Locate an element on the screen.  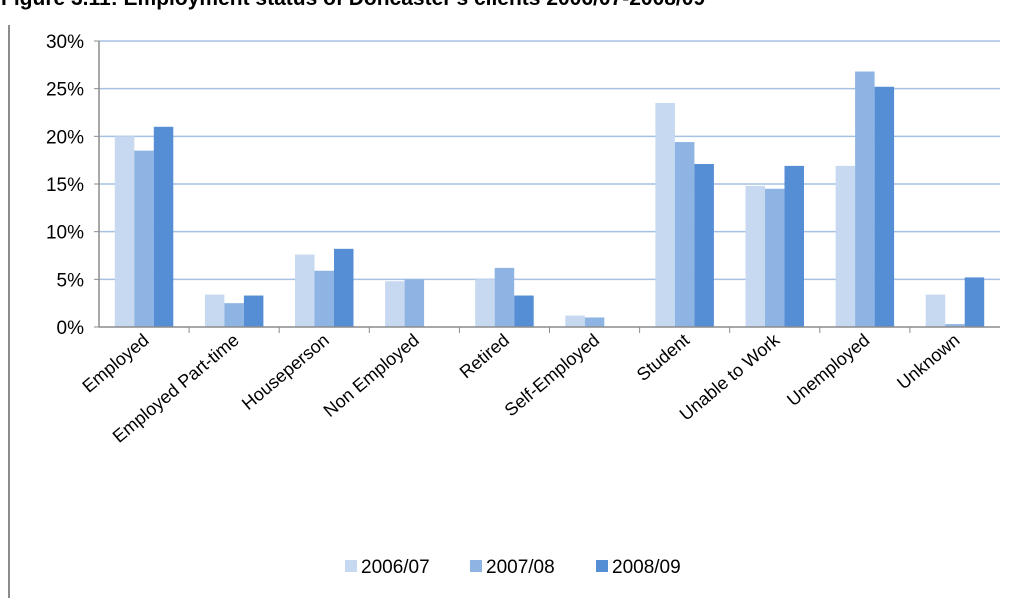
y-tick-label: 25% is located at coordinates (65, 90).